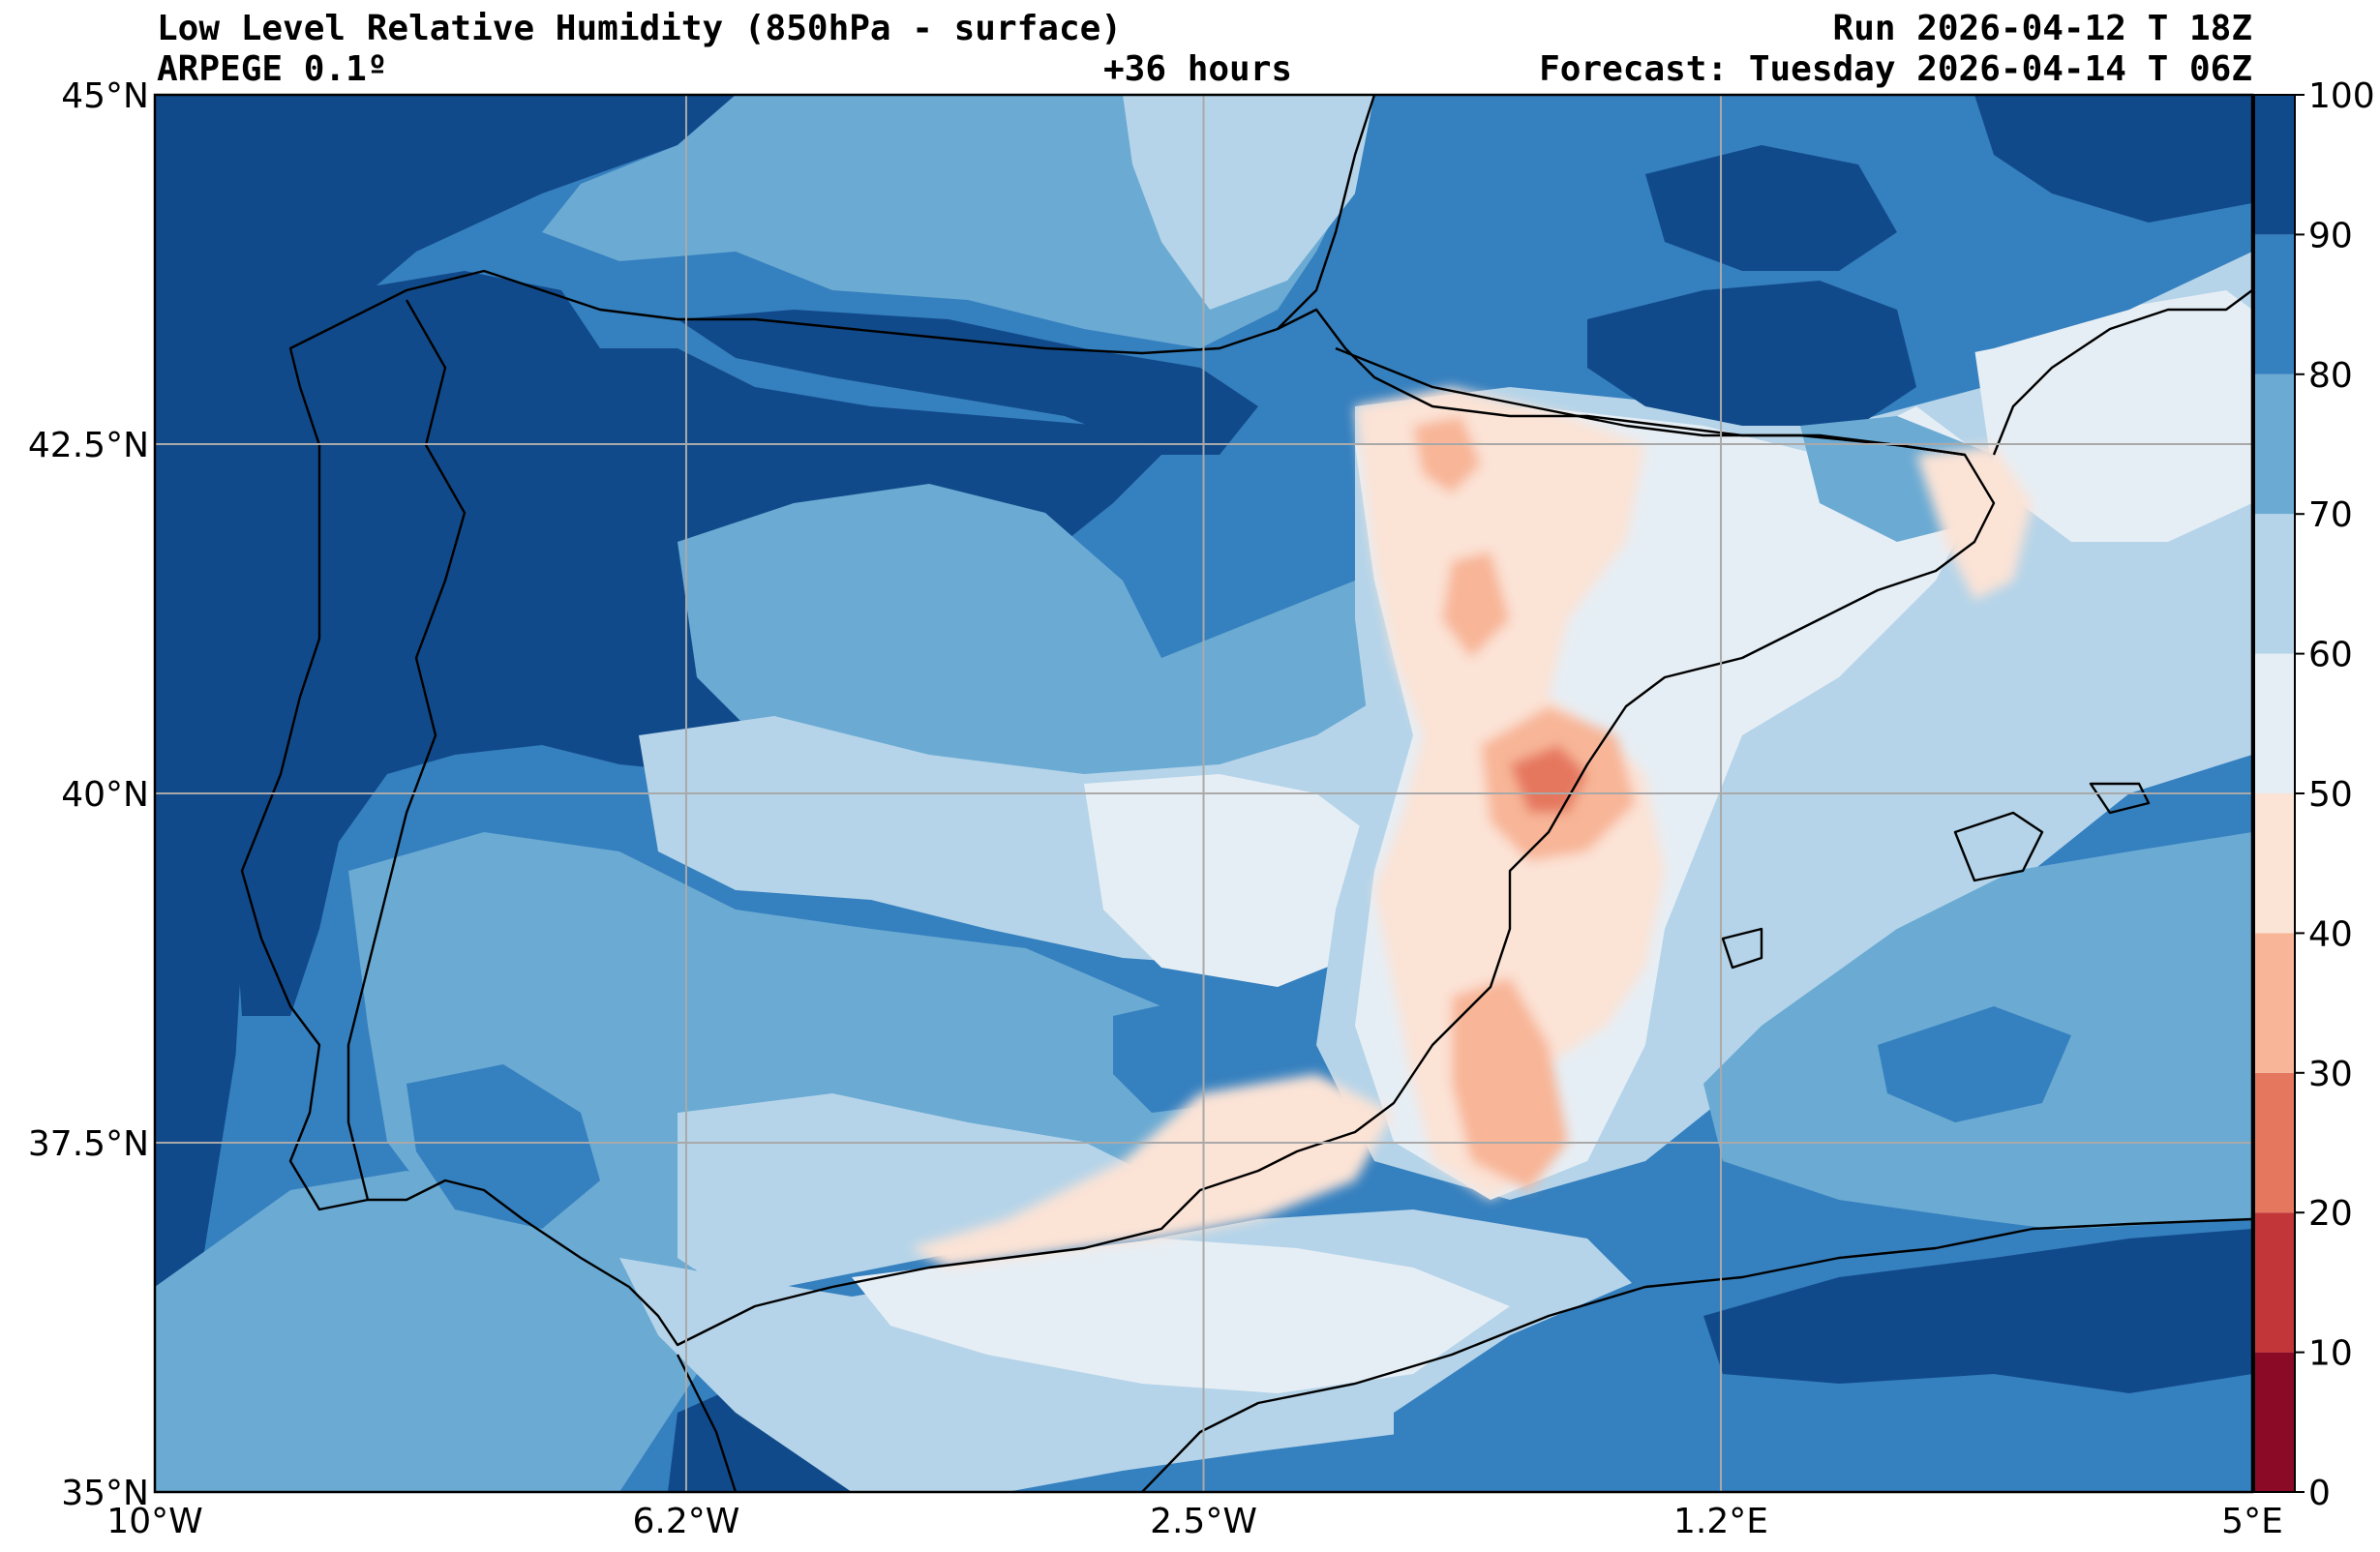 This screenshot has height=1552, width=2380. I want to click on humidity-region-bajo-ebro-orange, so click(1476, 605).